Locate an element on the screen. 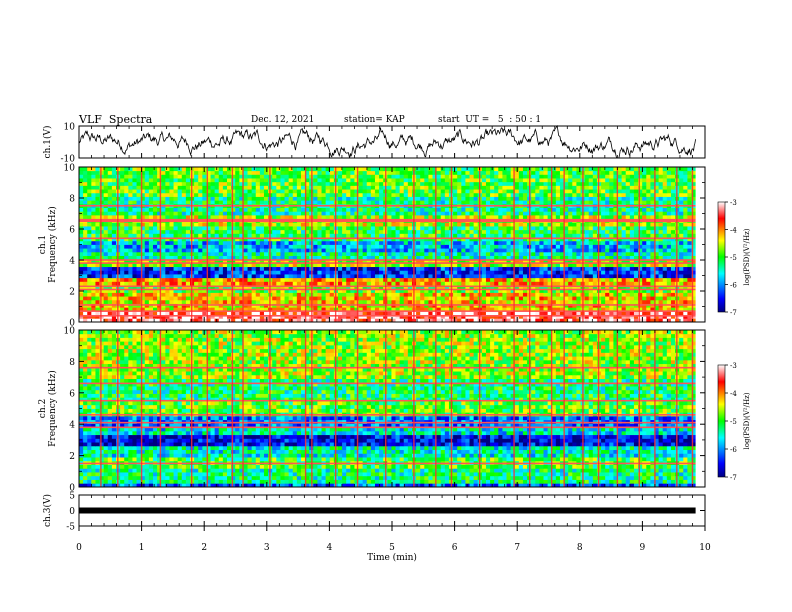 The height and width of the screenshot is (612, 792). station-label: station= KAP is located at coordinates (374, 120).